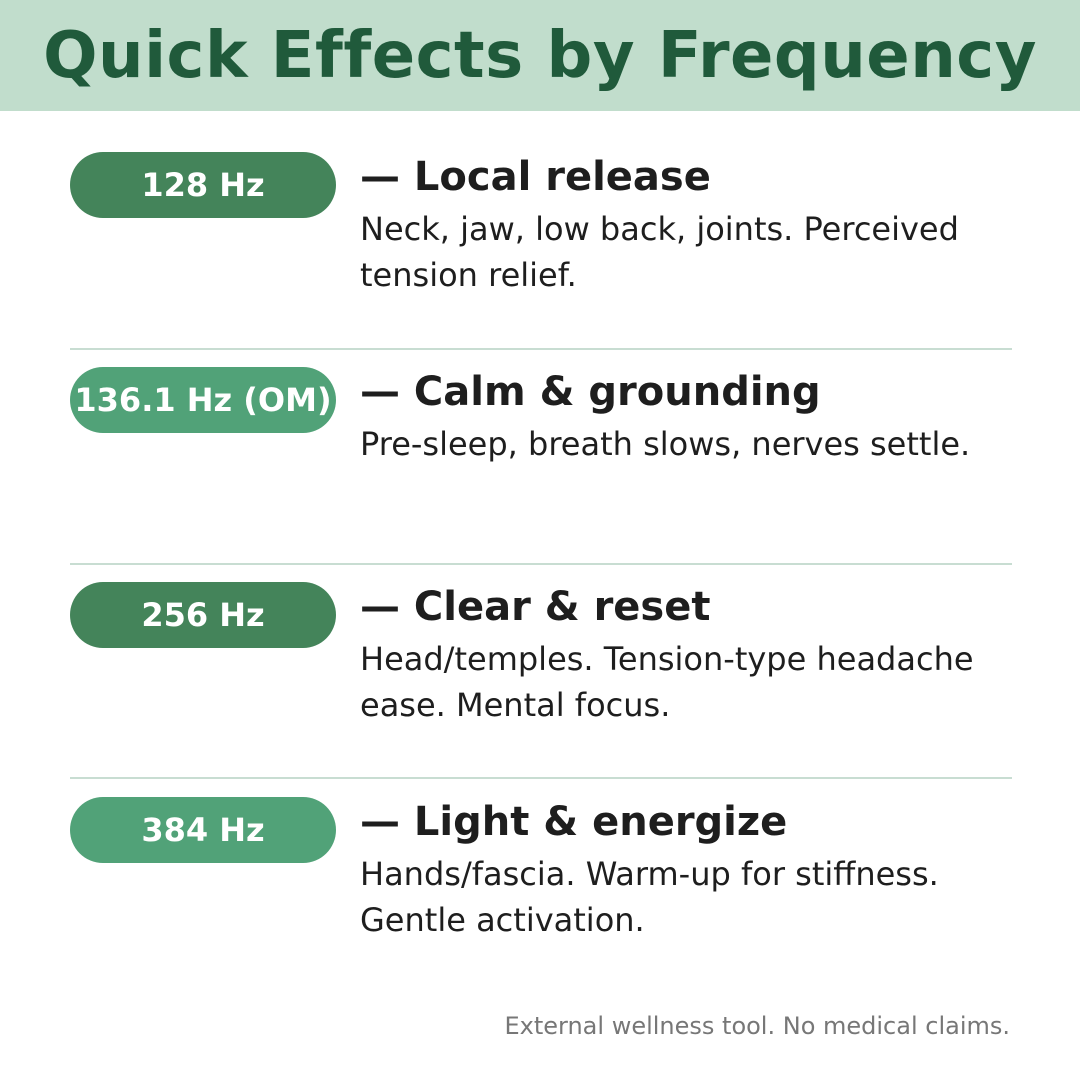 Image resolution: width=1080 pixels, height=1080 pixels. What do you see at coordinates (665, 444) in the screenshot?
I see `effect-description: Pre-sleep, breath slows, nerves settle.` at bounding box center [665, 444].